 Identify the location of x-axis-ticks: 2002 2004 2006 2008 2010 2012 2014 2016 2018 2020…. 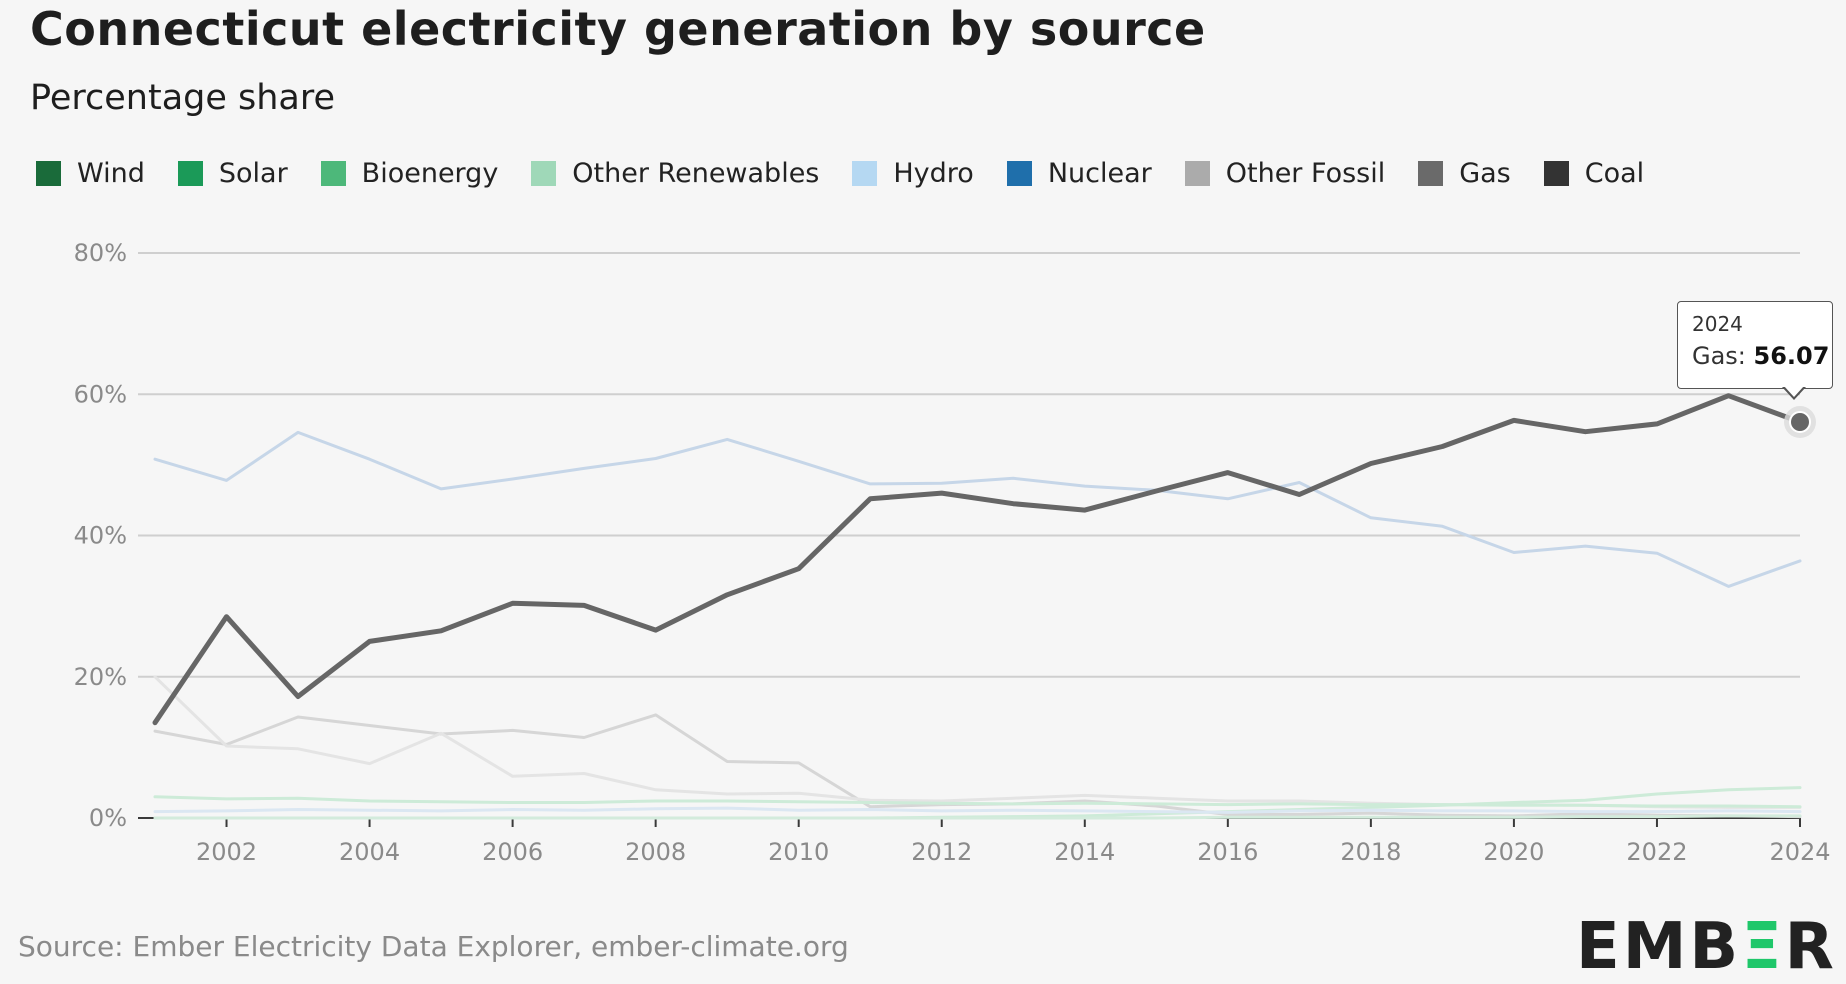
(1013, 842).